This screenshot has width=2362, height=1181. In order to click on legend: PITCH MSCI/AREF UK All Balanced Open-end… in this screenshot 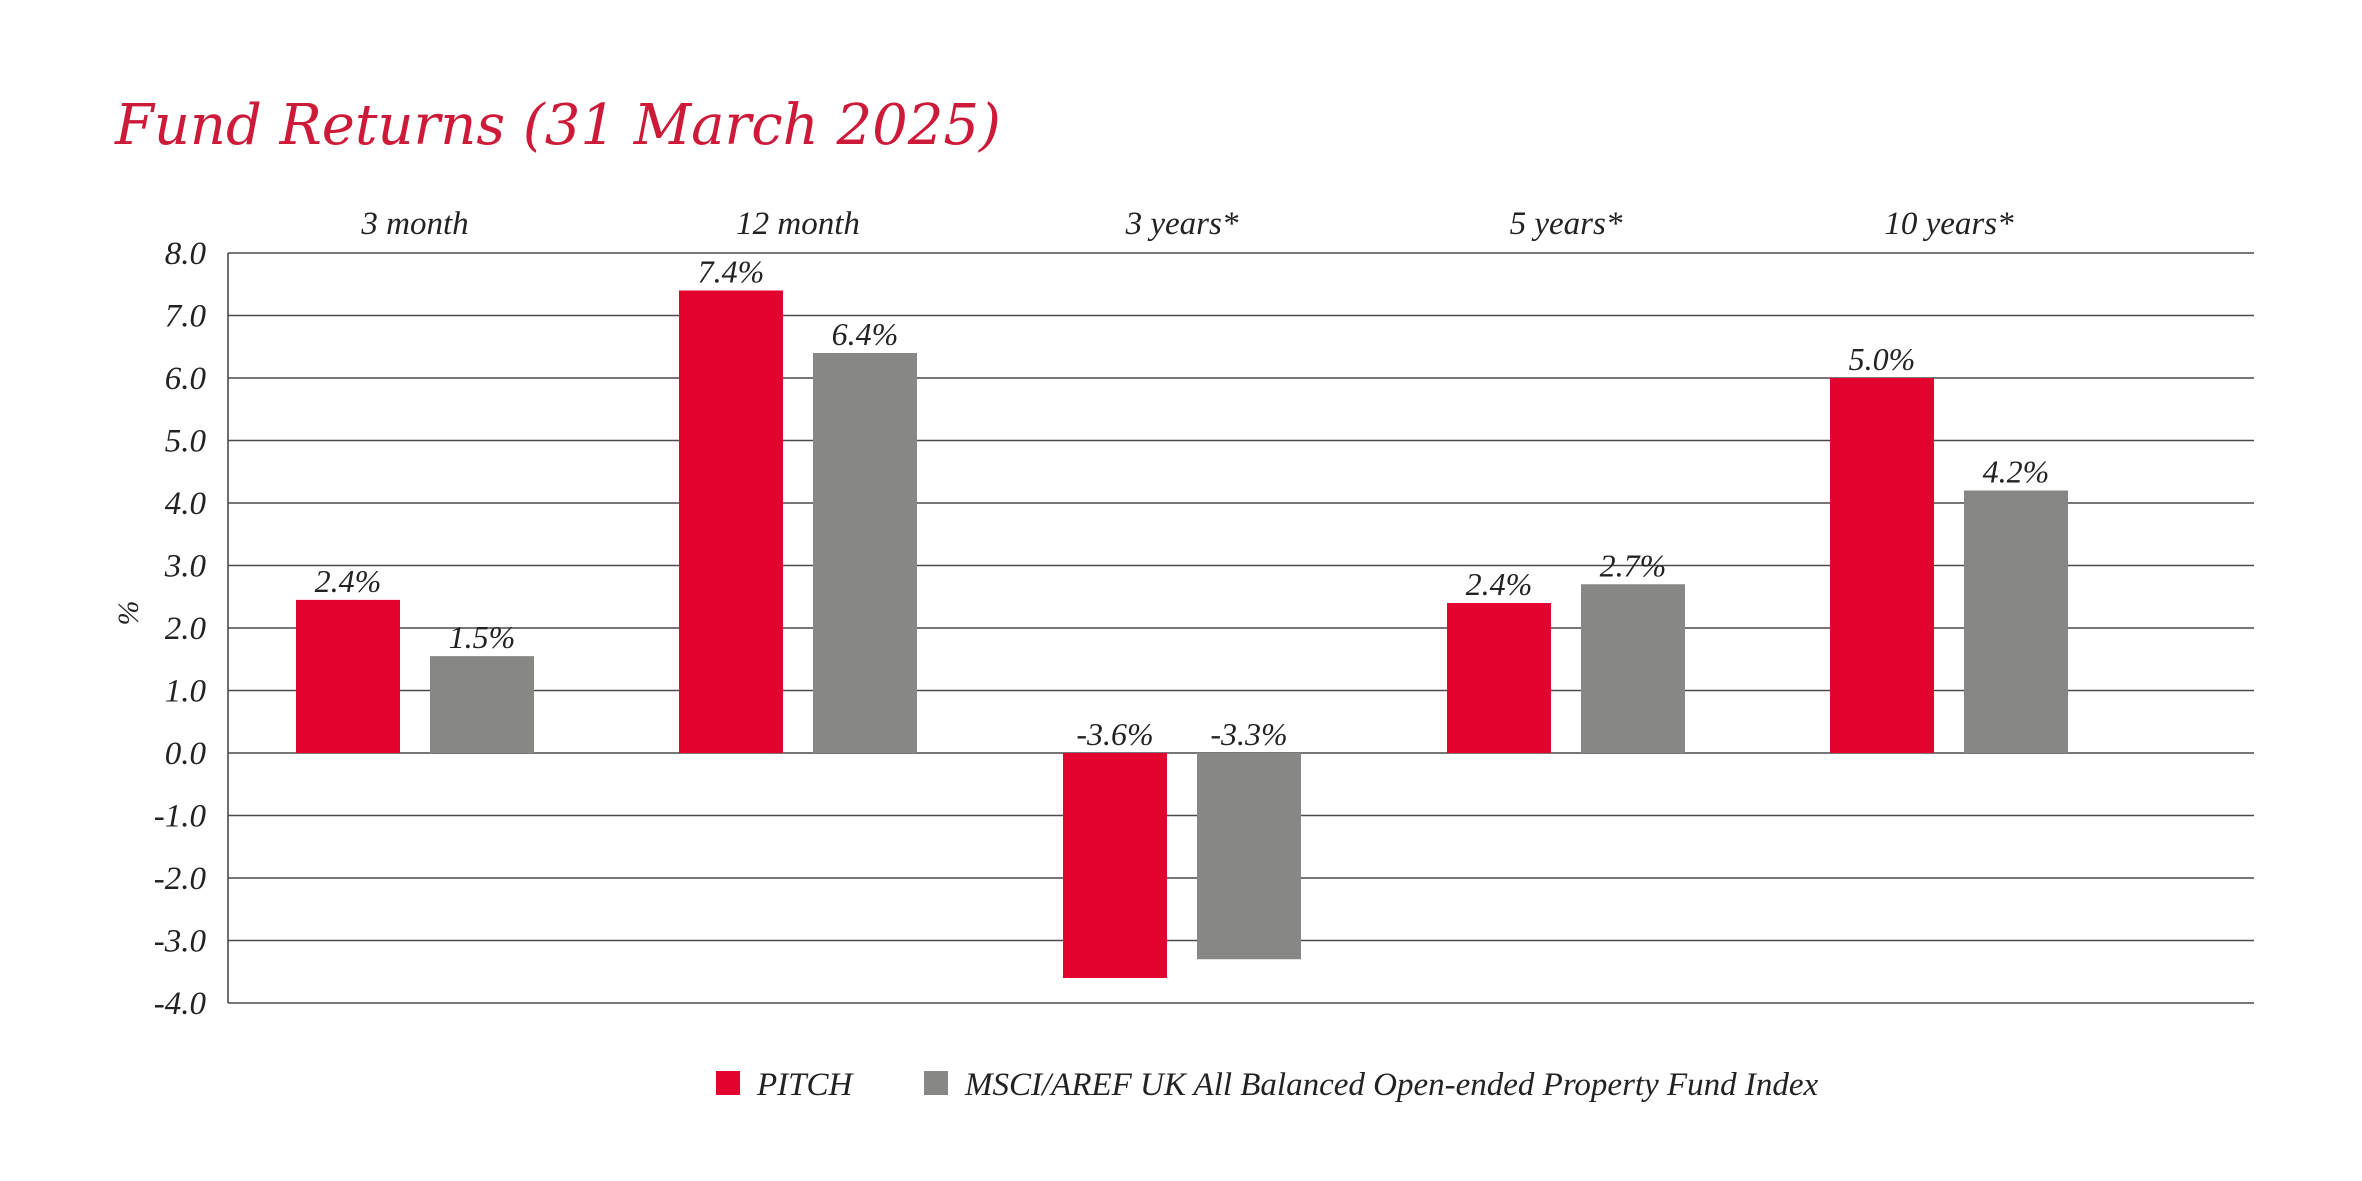, I will do `click(1267, 1085)`.